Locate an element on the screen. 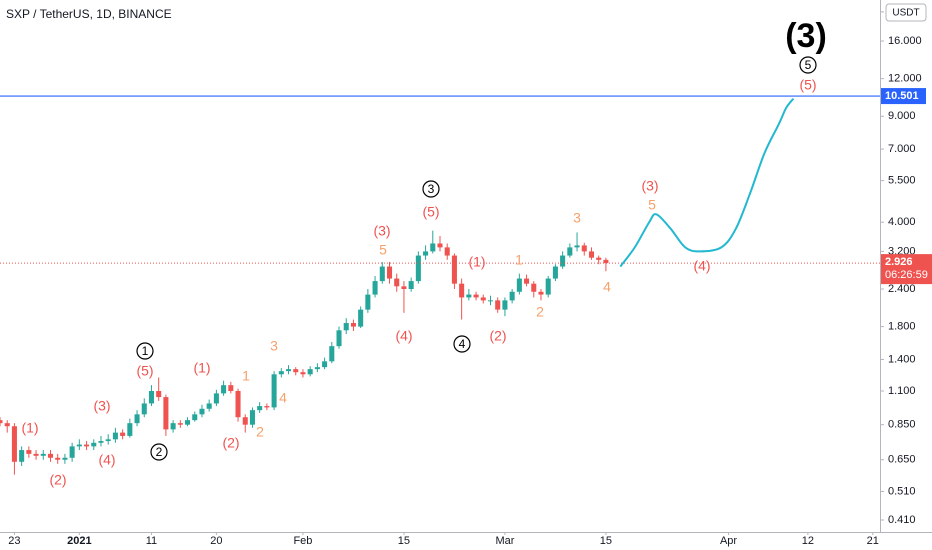 Image resolution: width=932 pixels, height=550 pixels. x-tick-label: 11 is located at coordinates (151, 541).